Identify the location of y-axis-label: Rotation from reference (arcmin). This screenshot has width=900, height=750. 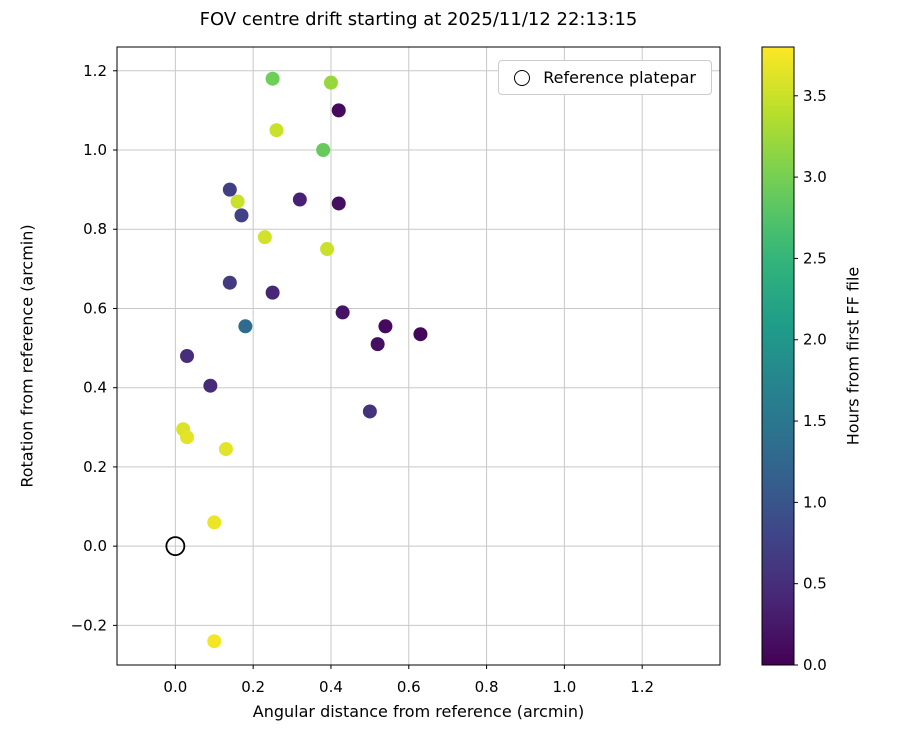
(27, 356).